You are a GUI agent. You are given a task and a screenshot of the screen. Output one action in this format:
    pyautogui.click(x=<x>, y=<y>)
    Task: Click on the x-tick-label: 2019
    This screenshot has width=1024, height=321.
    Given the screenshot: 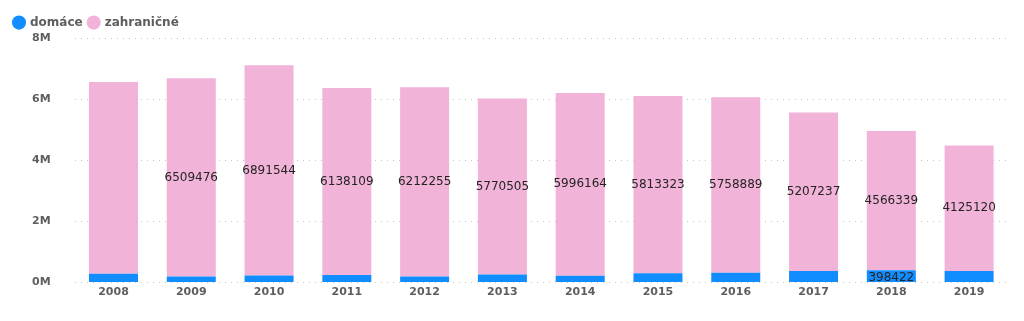 What is the action you would take?
    pyautogui.click(x=969, y=291)
    